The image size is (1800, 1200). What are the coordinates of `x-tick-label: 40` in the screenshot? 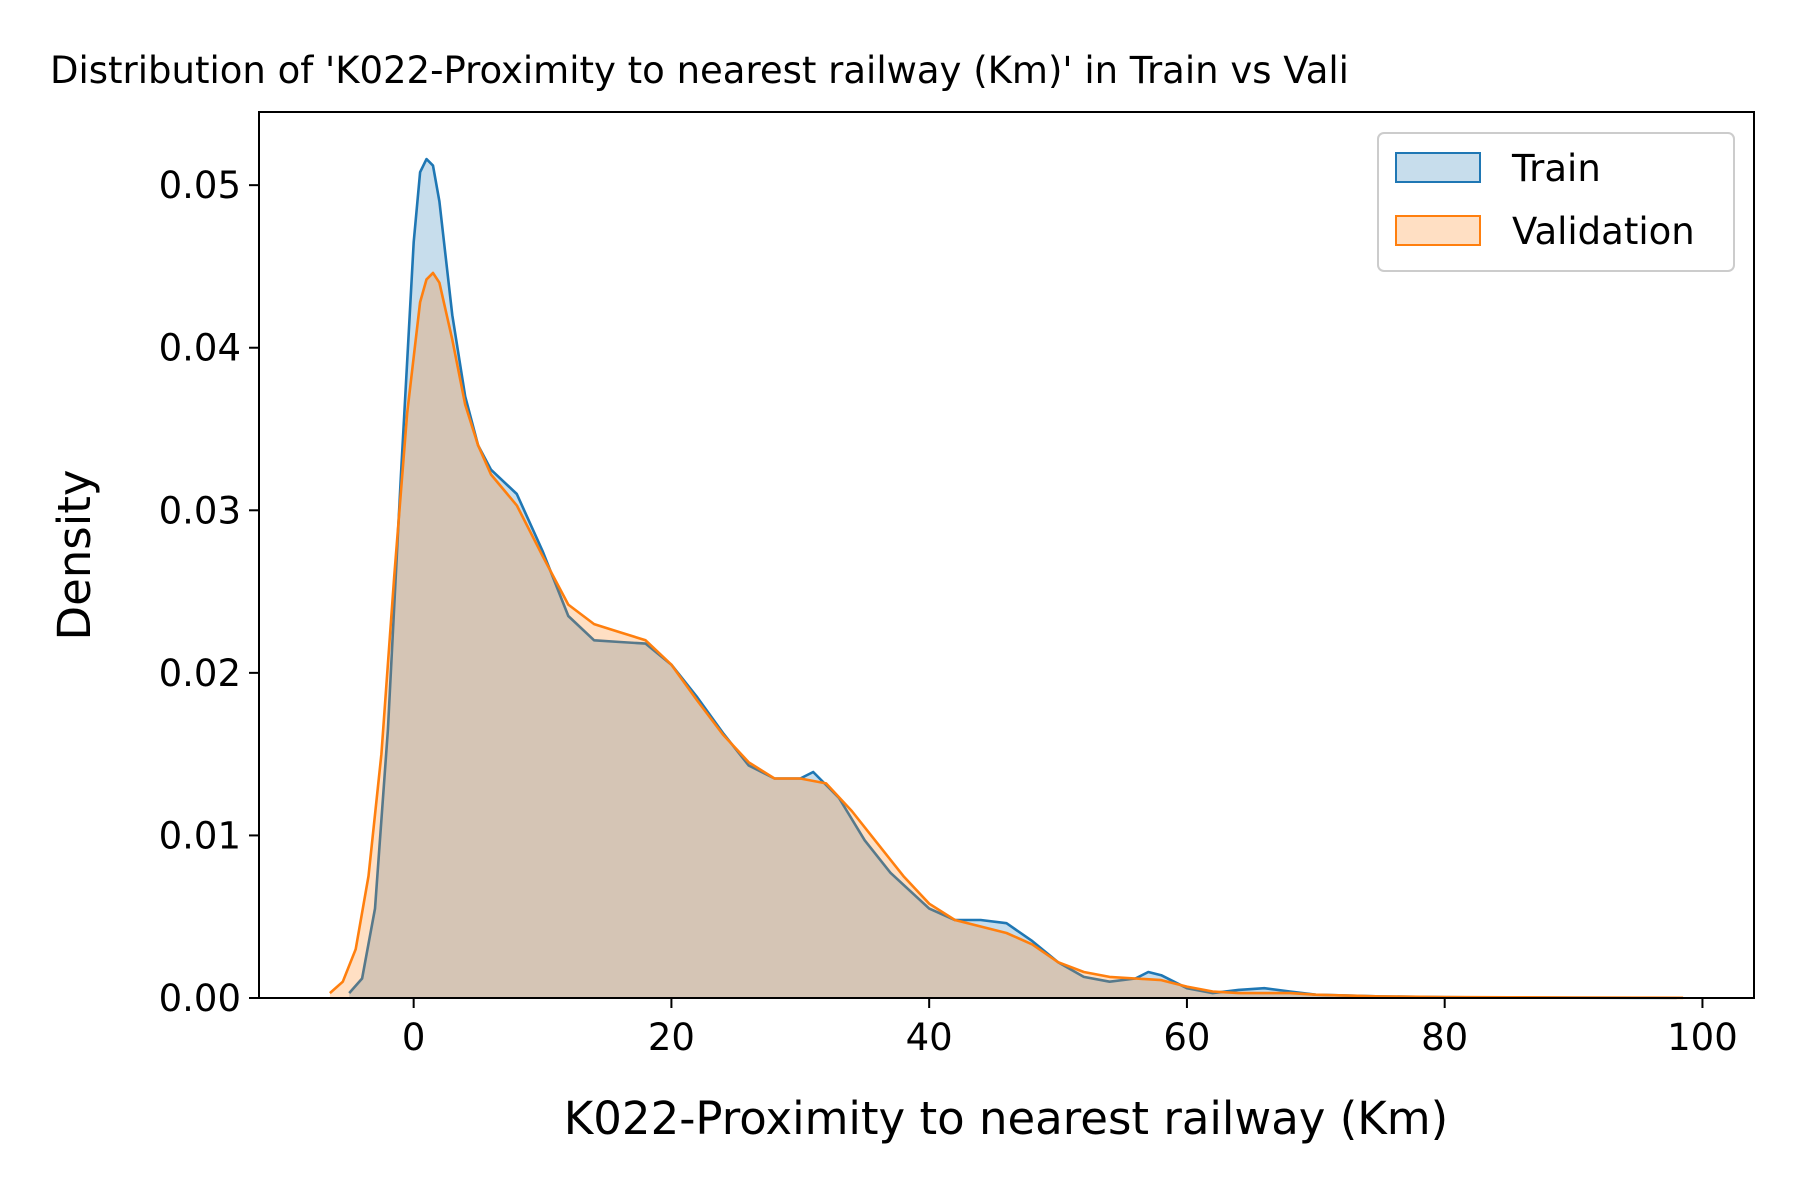 It's located at (929, 1037).